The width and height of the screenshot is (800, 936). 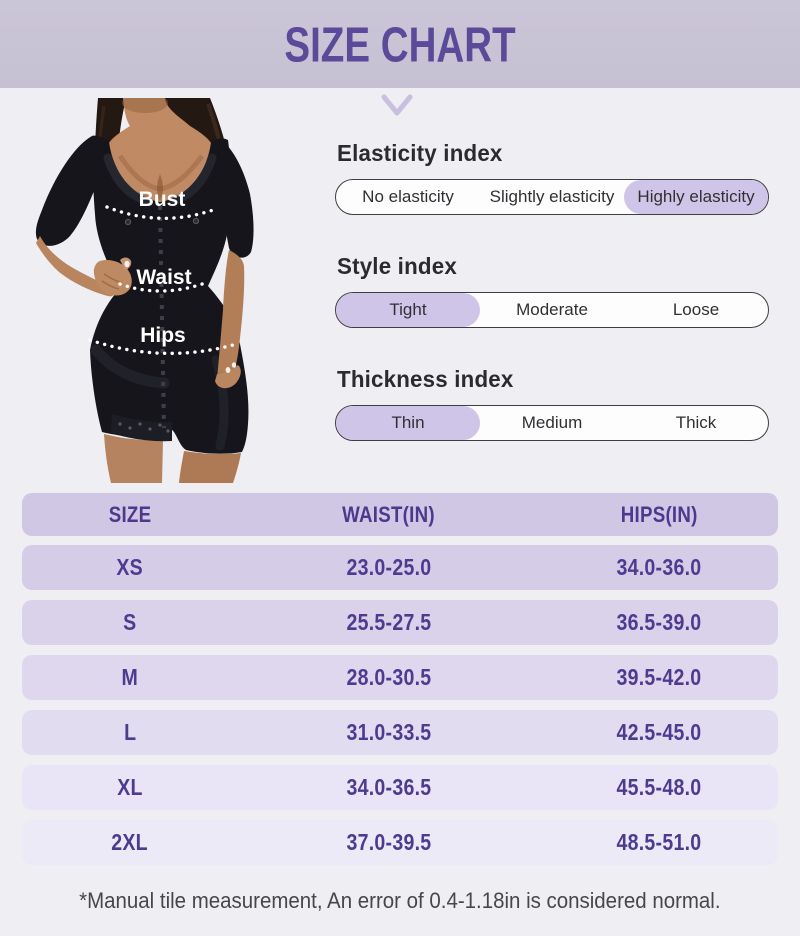 I want to click on size-value: S, so click(x=130, y=622).